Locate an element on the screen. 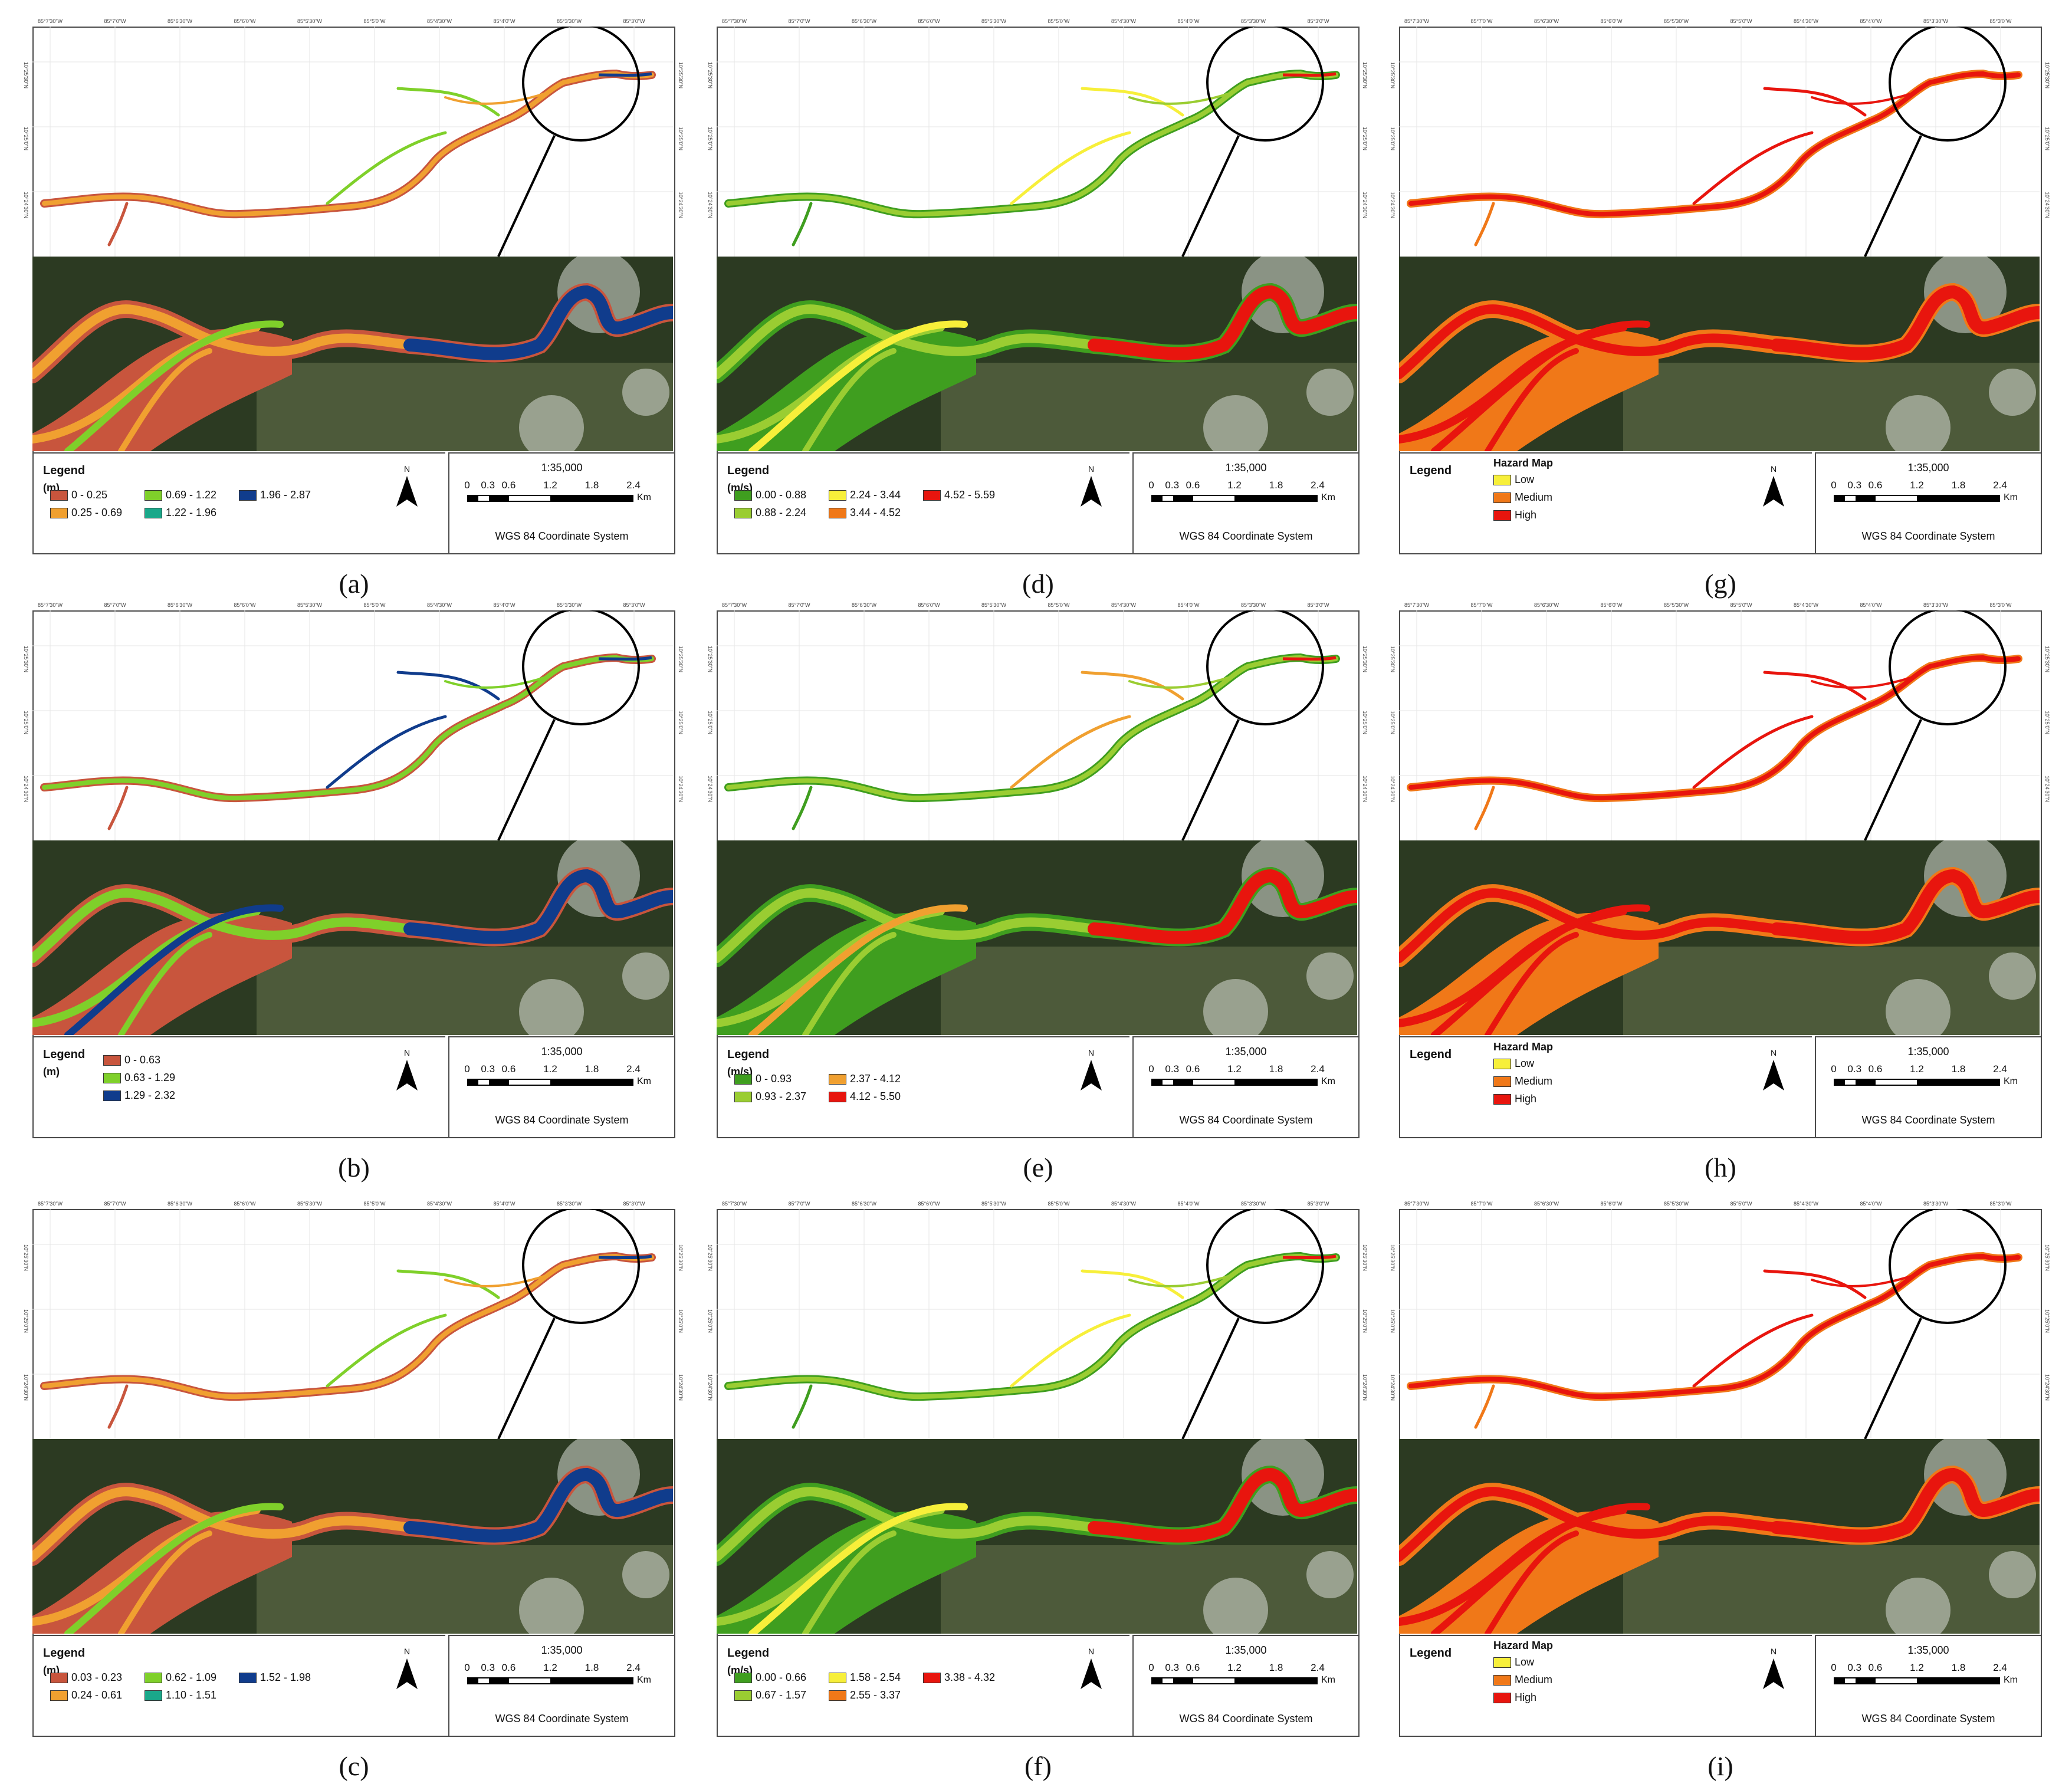 This screenshot has width=2072, height=1787. legend-item: 2.37 - 4.12 is located at coordinates (865, 1079).